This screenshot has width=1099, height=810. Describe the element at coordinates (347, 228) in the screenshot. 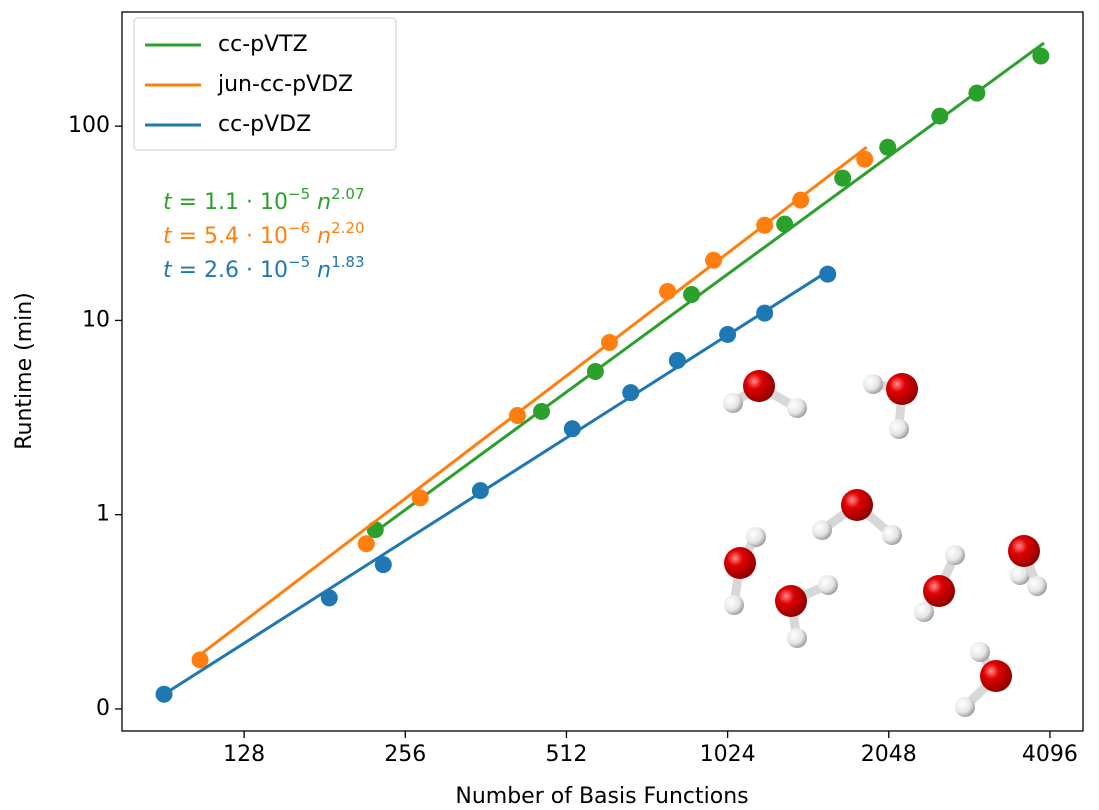

I see `equation-part: 2.20` at that location.